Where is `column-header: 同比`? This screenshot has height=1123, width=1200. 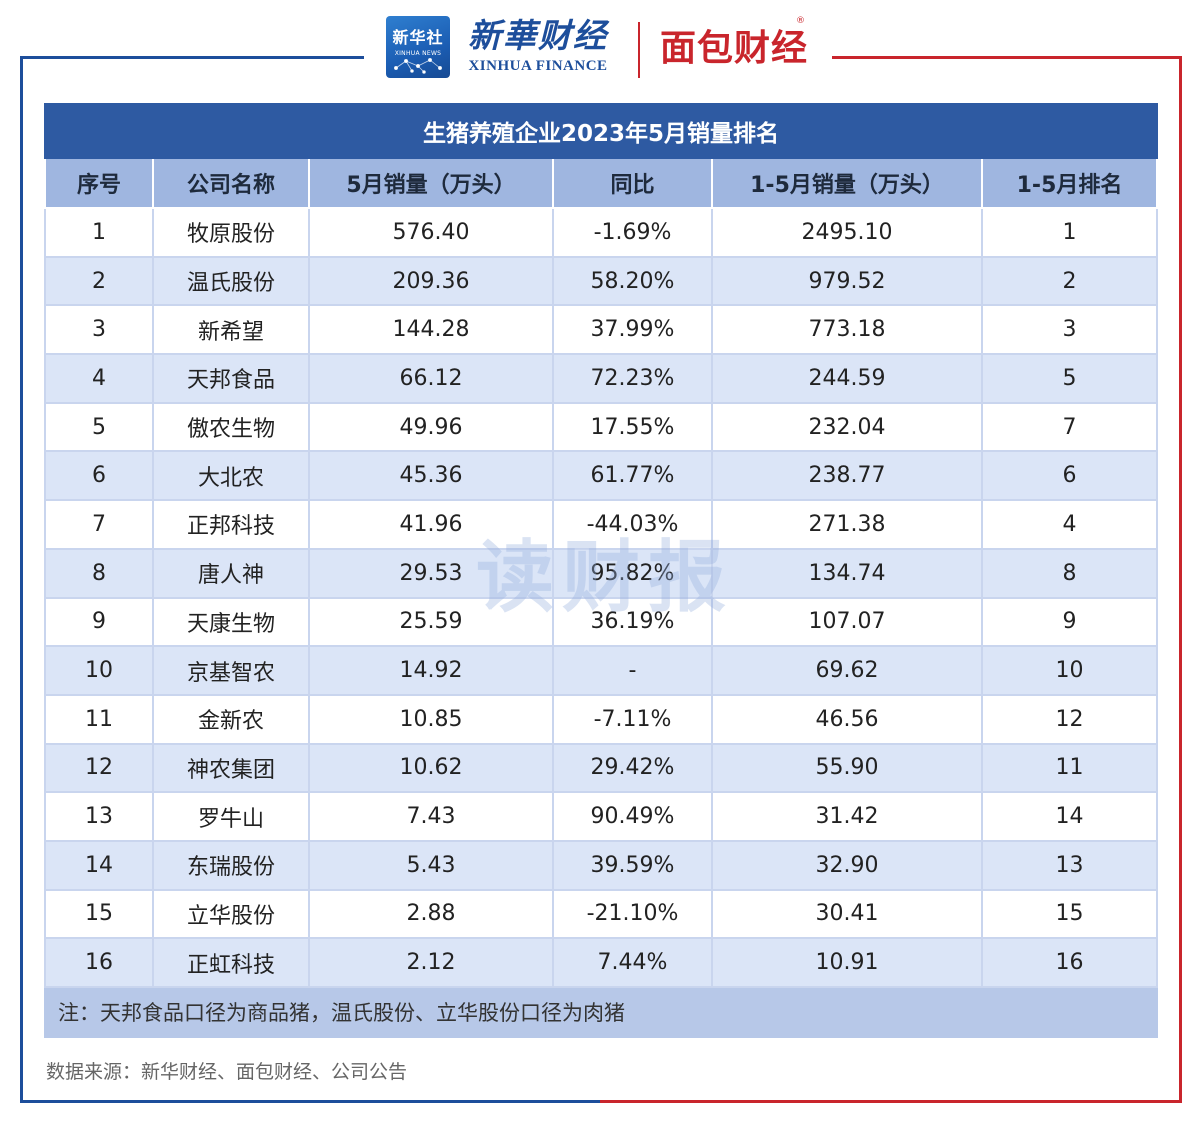
column-header: 同比 is located at coordinates (632, 183).